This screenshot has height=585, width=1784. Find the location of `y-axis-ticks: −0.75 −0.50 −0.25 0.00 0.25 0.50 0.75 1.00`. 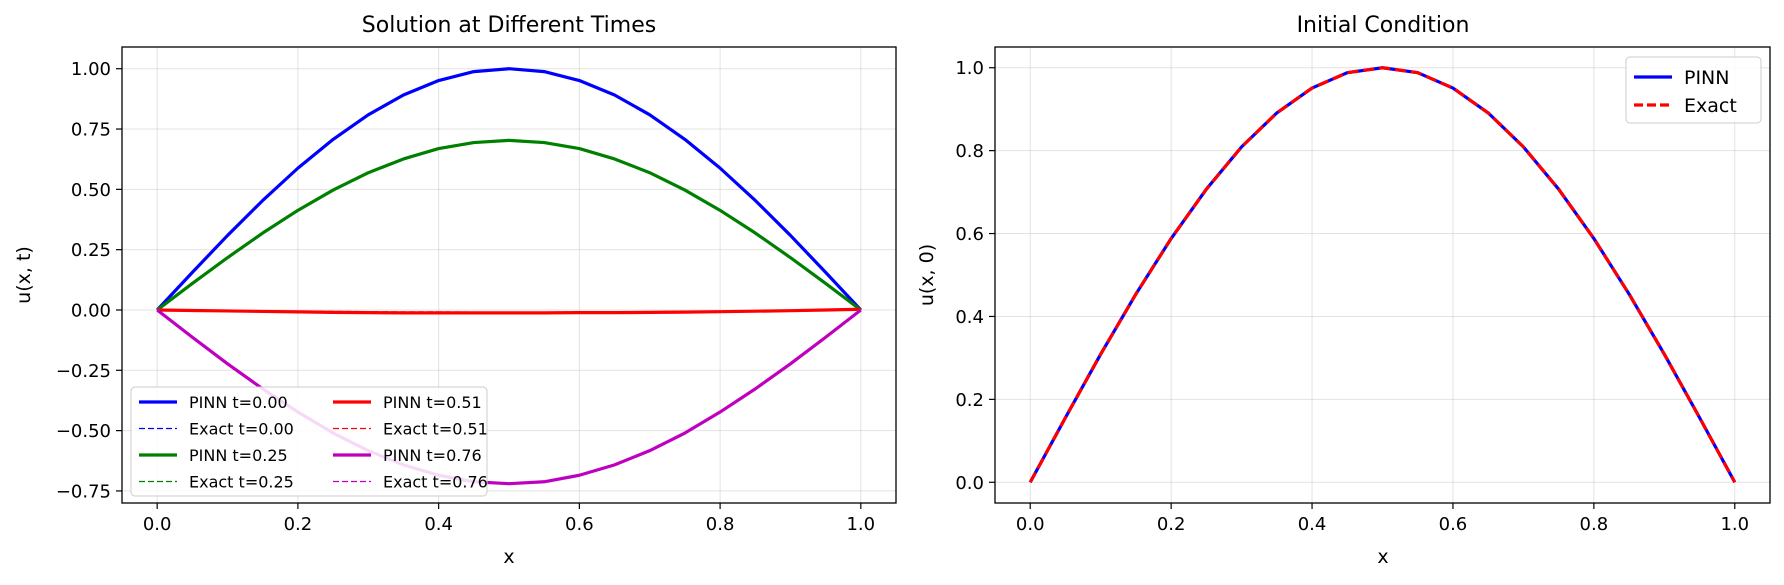

y-axis-ticks: −0.75 −0.50 −0.25 0.00 0.25 0.50 0.75 1.00 is located at coordinates (89, 280).